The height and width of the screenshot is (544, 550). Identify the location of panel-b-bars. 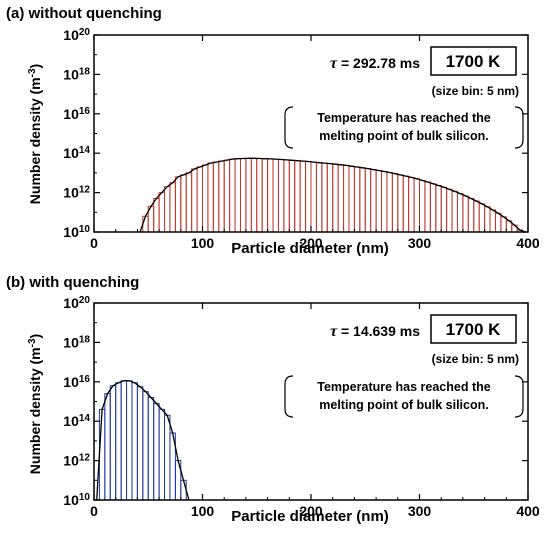
(142, 440).